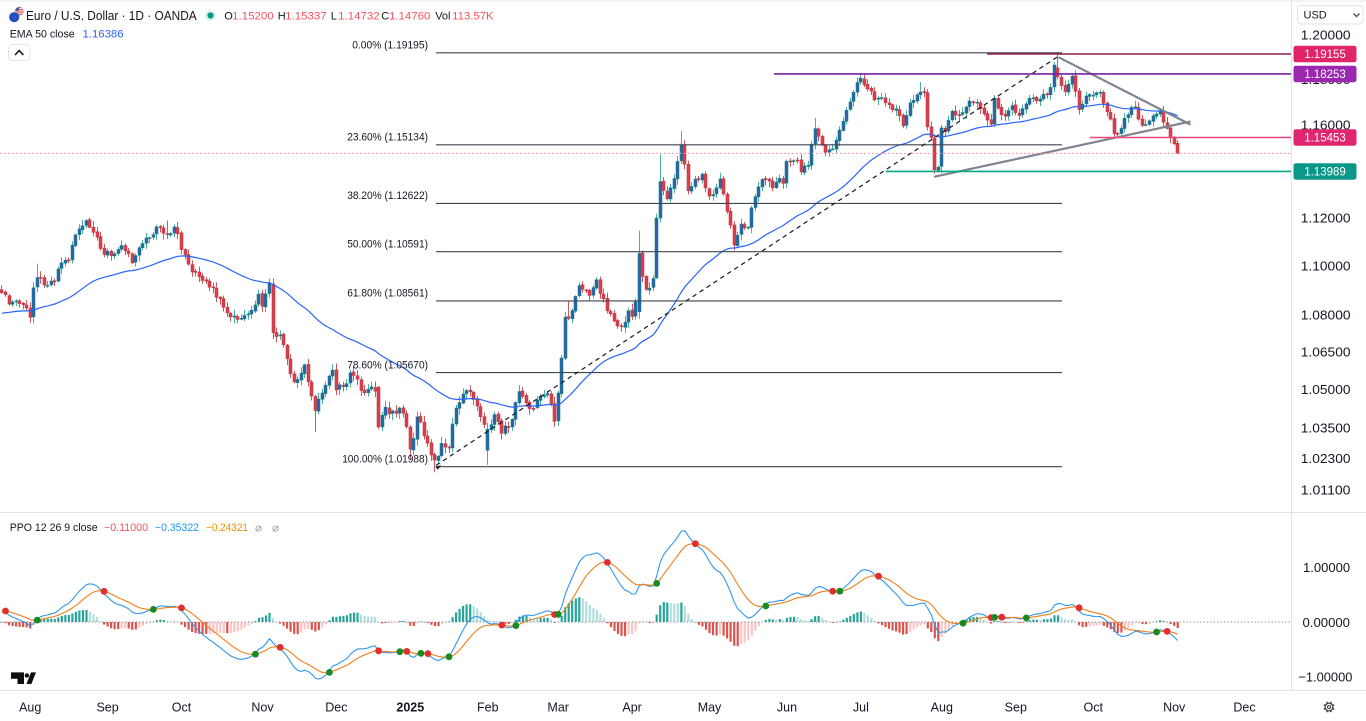 Image resolution: width=1366 pixels, height=721 pixels. What do you see at coordinates (409, 17) in the screenshot?
I see `svg-text: 1.14760` at bounding box center [409, 17].